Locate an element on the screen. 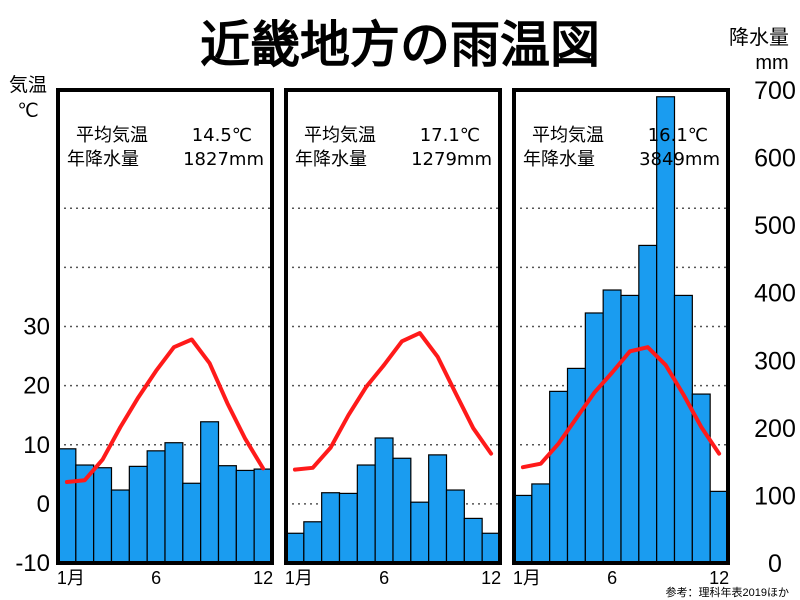 Image resolution: width=800 pixels, height=600 pixels. right-axis-label-line1: 降水量 is located at coordinates (759, 37).